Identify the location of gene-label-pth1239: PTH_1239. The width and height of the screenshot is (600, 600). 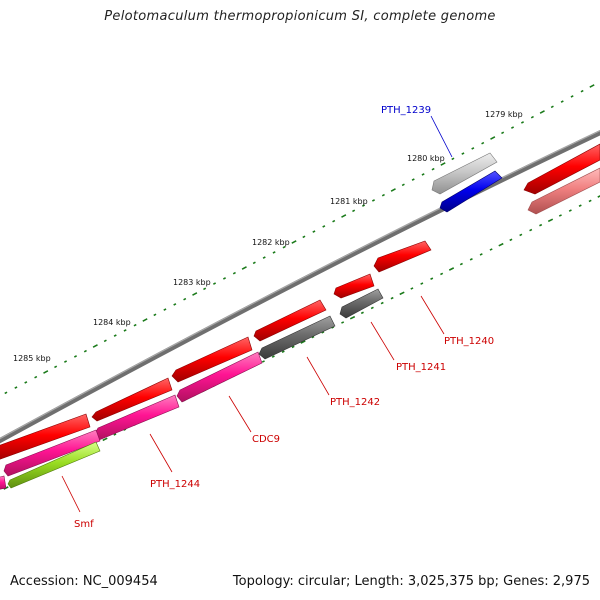
(406, 110).